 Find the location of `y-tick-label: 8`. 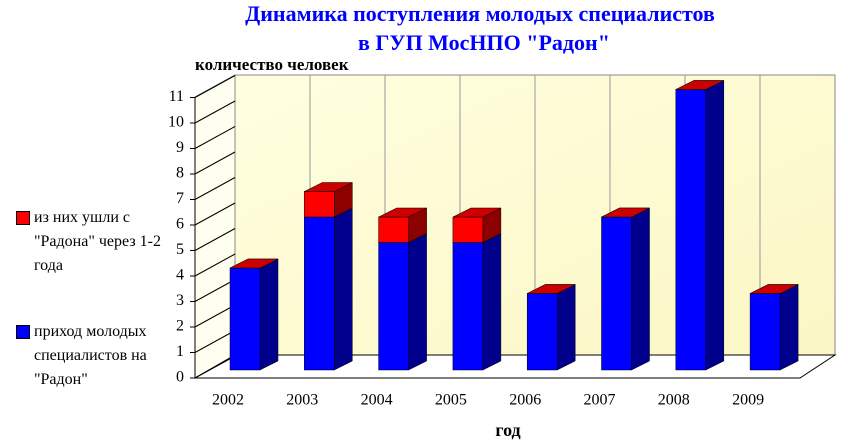

y-tick-label: 8 is located at coordinates (180, 173).